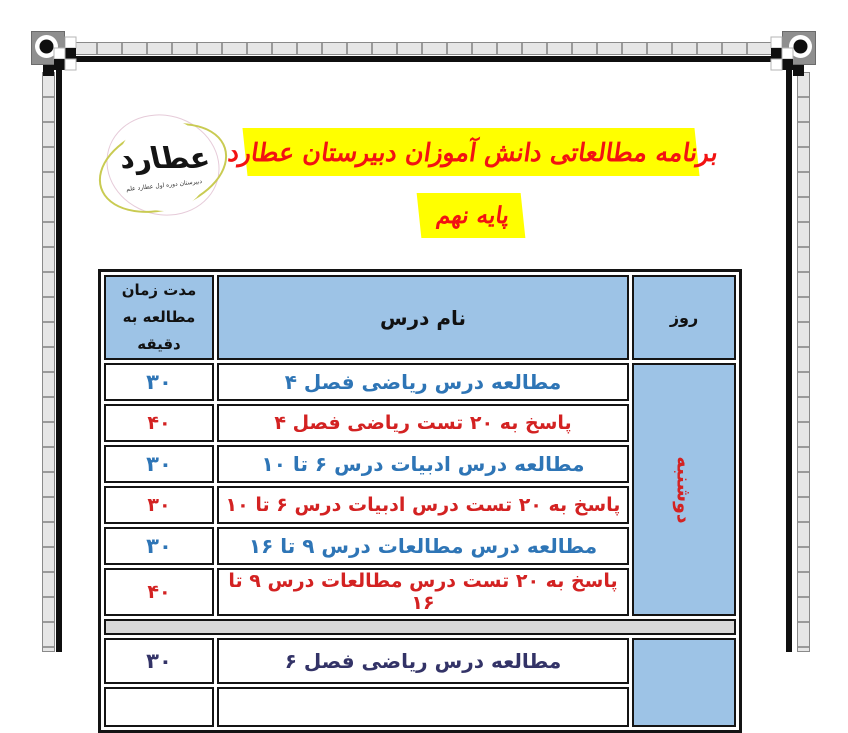 The width and height of the screenshot is (848, 733). I want to click on day-label: دوشنبه, so click(684, 489).